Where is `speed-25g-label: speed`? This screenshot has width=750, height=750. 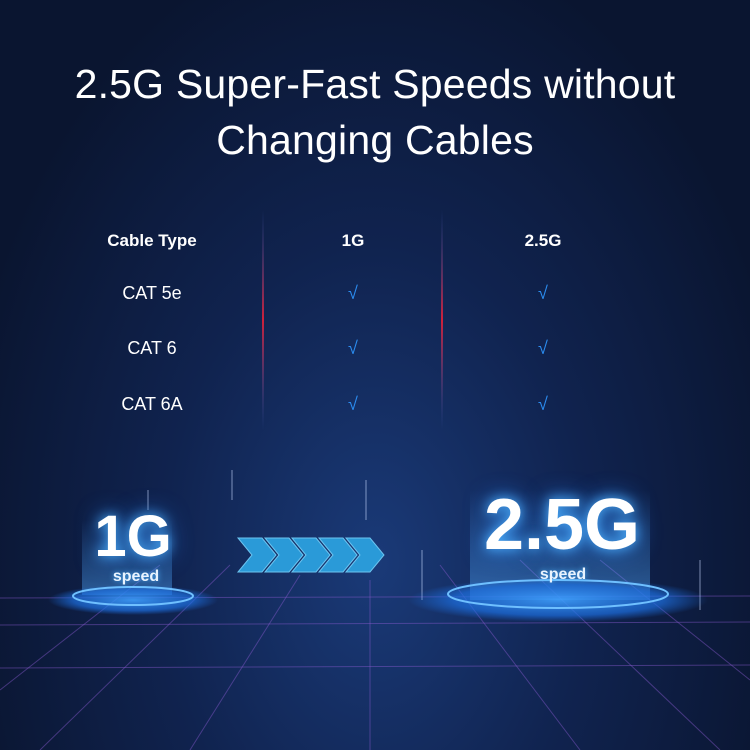 speed-25g-label: speed is located at coordinates (563, 574).